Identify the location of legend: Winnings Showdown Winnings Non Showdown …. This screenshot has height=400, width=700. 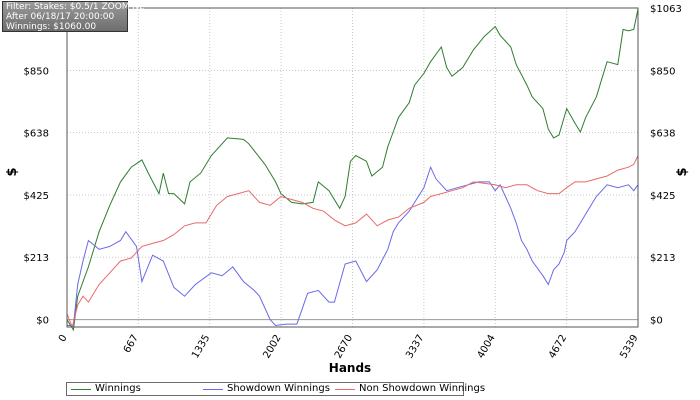
(275, 389).